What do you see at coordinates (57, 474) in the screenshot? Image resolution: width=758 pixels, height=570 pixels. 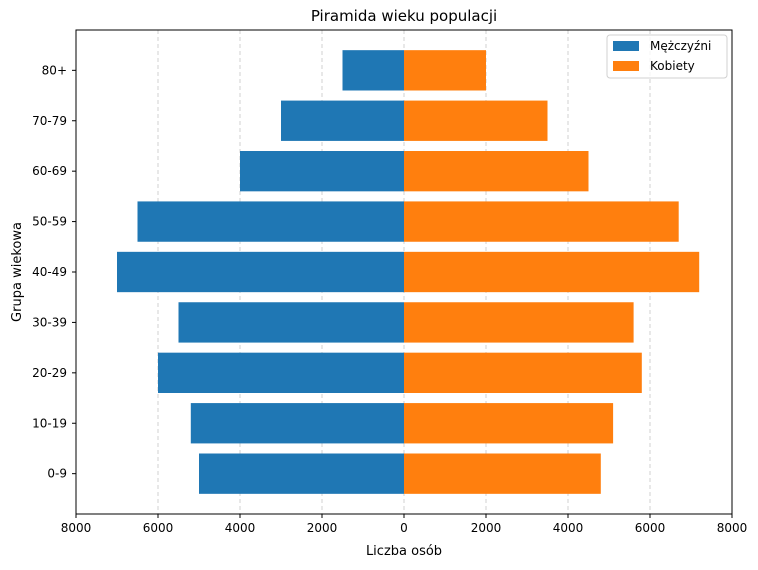 I see `y-tick-label: 0-9` at bounding box center [57, 474].